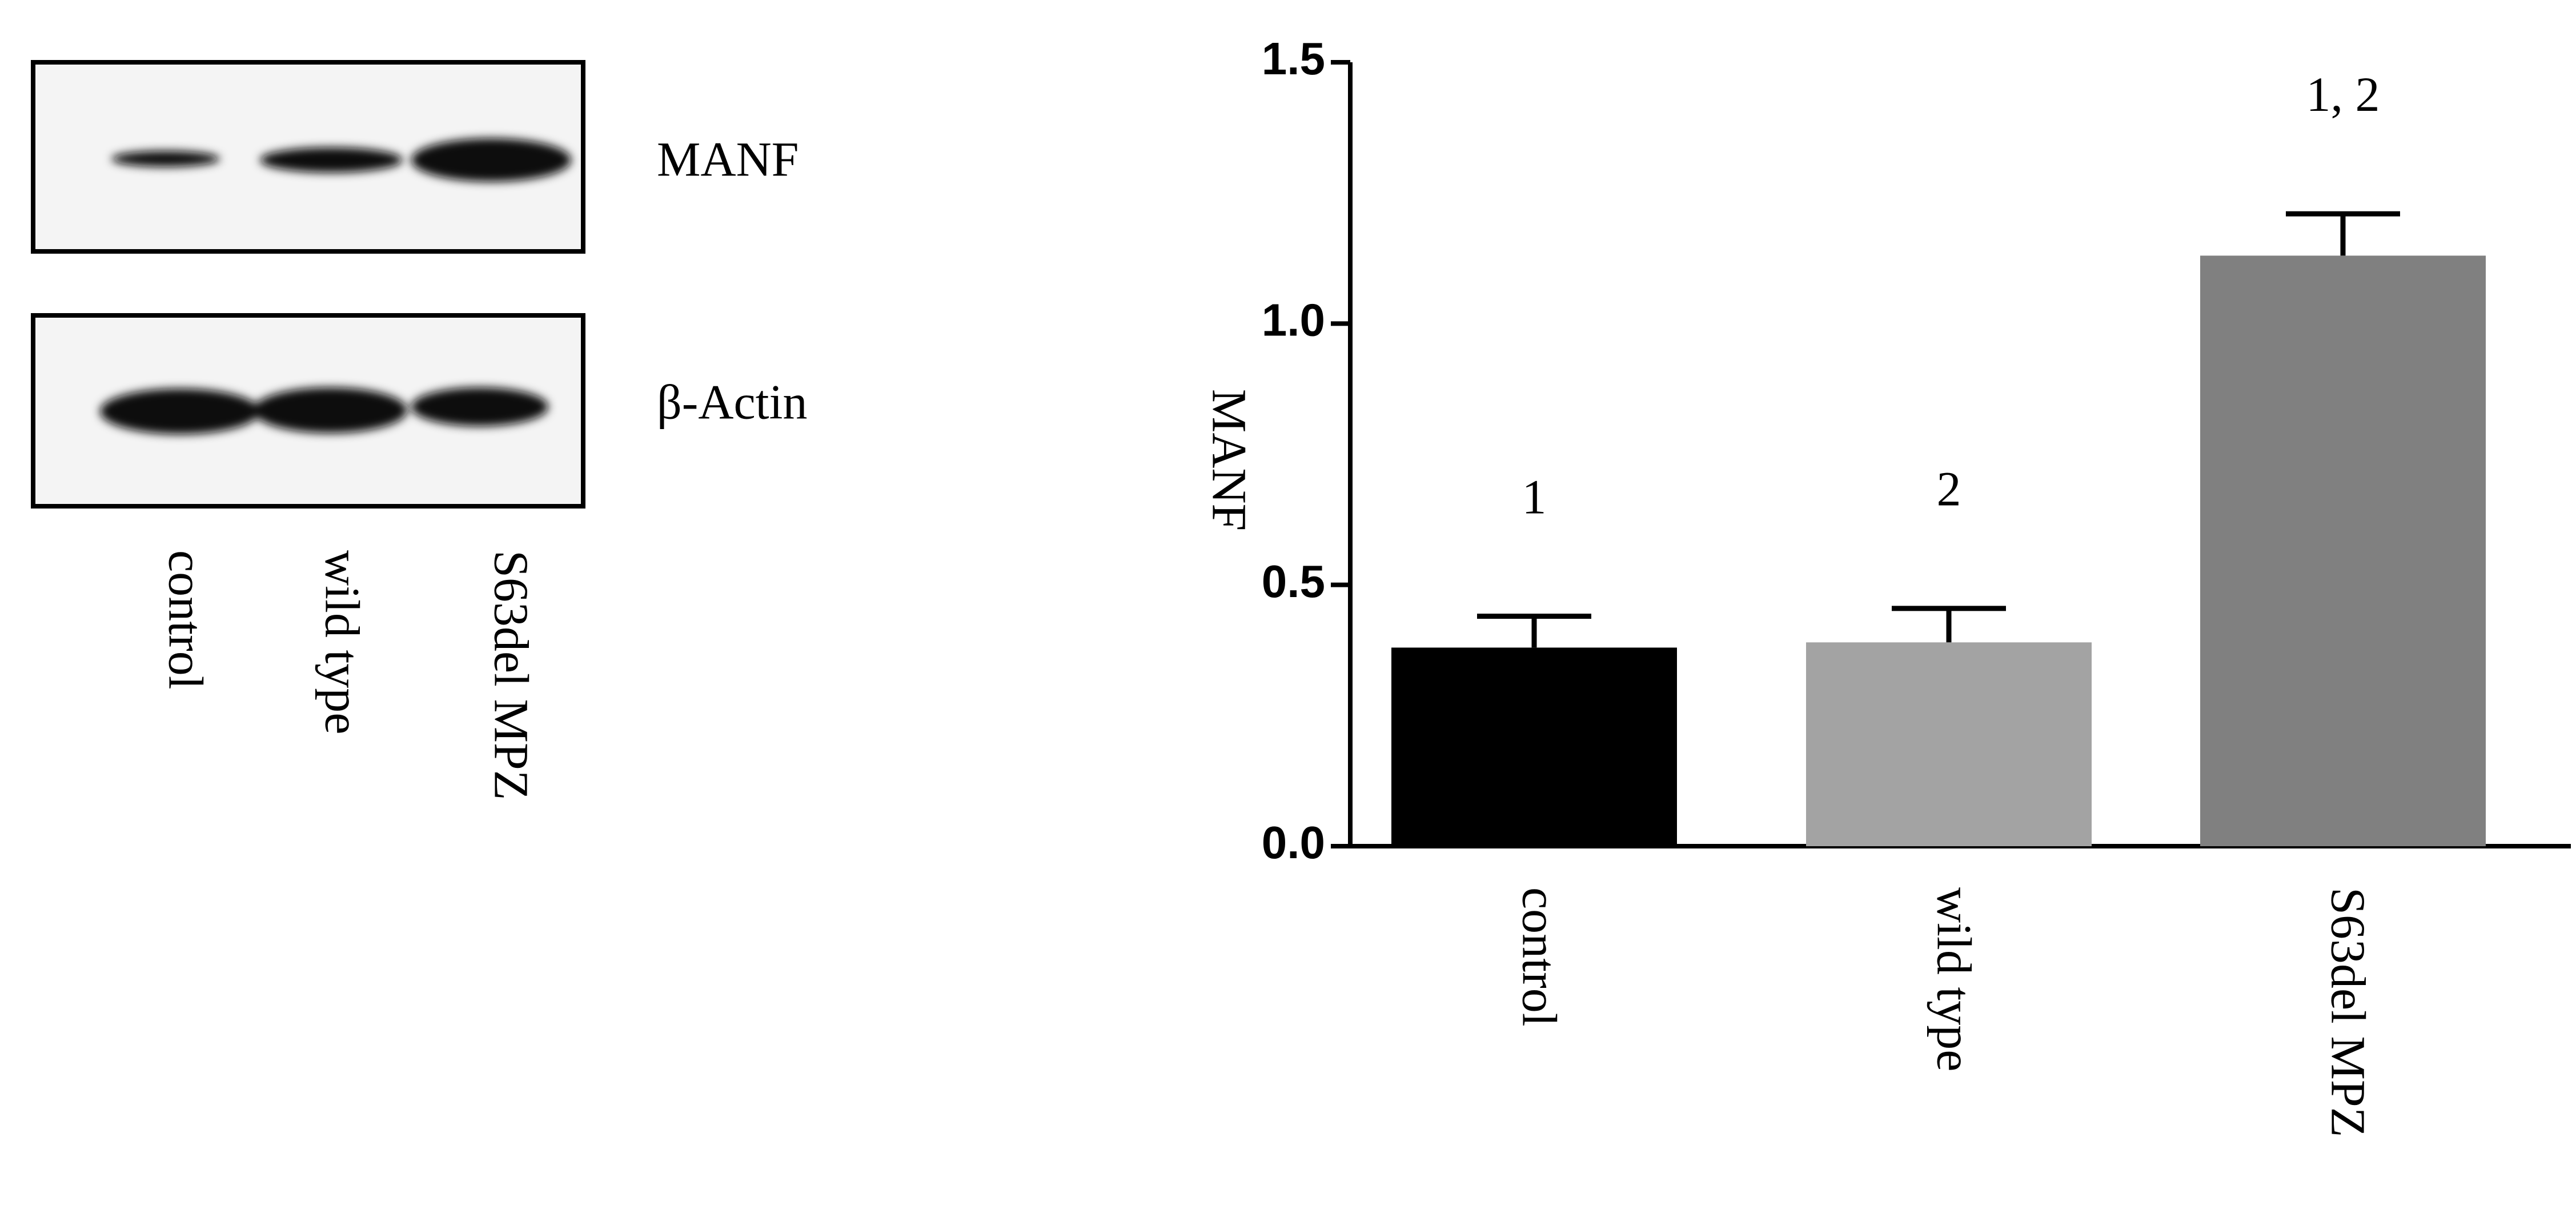 Image resolution: width=2576 pixels, height=1225 pixels. Describe the element at coordinates (511, 675) in the screenshot. I see `lane-label: S63del MPZ` at that location.